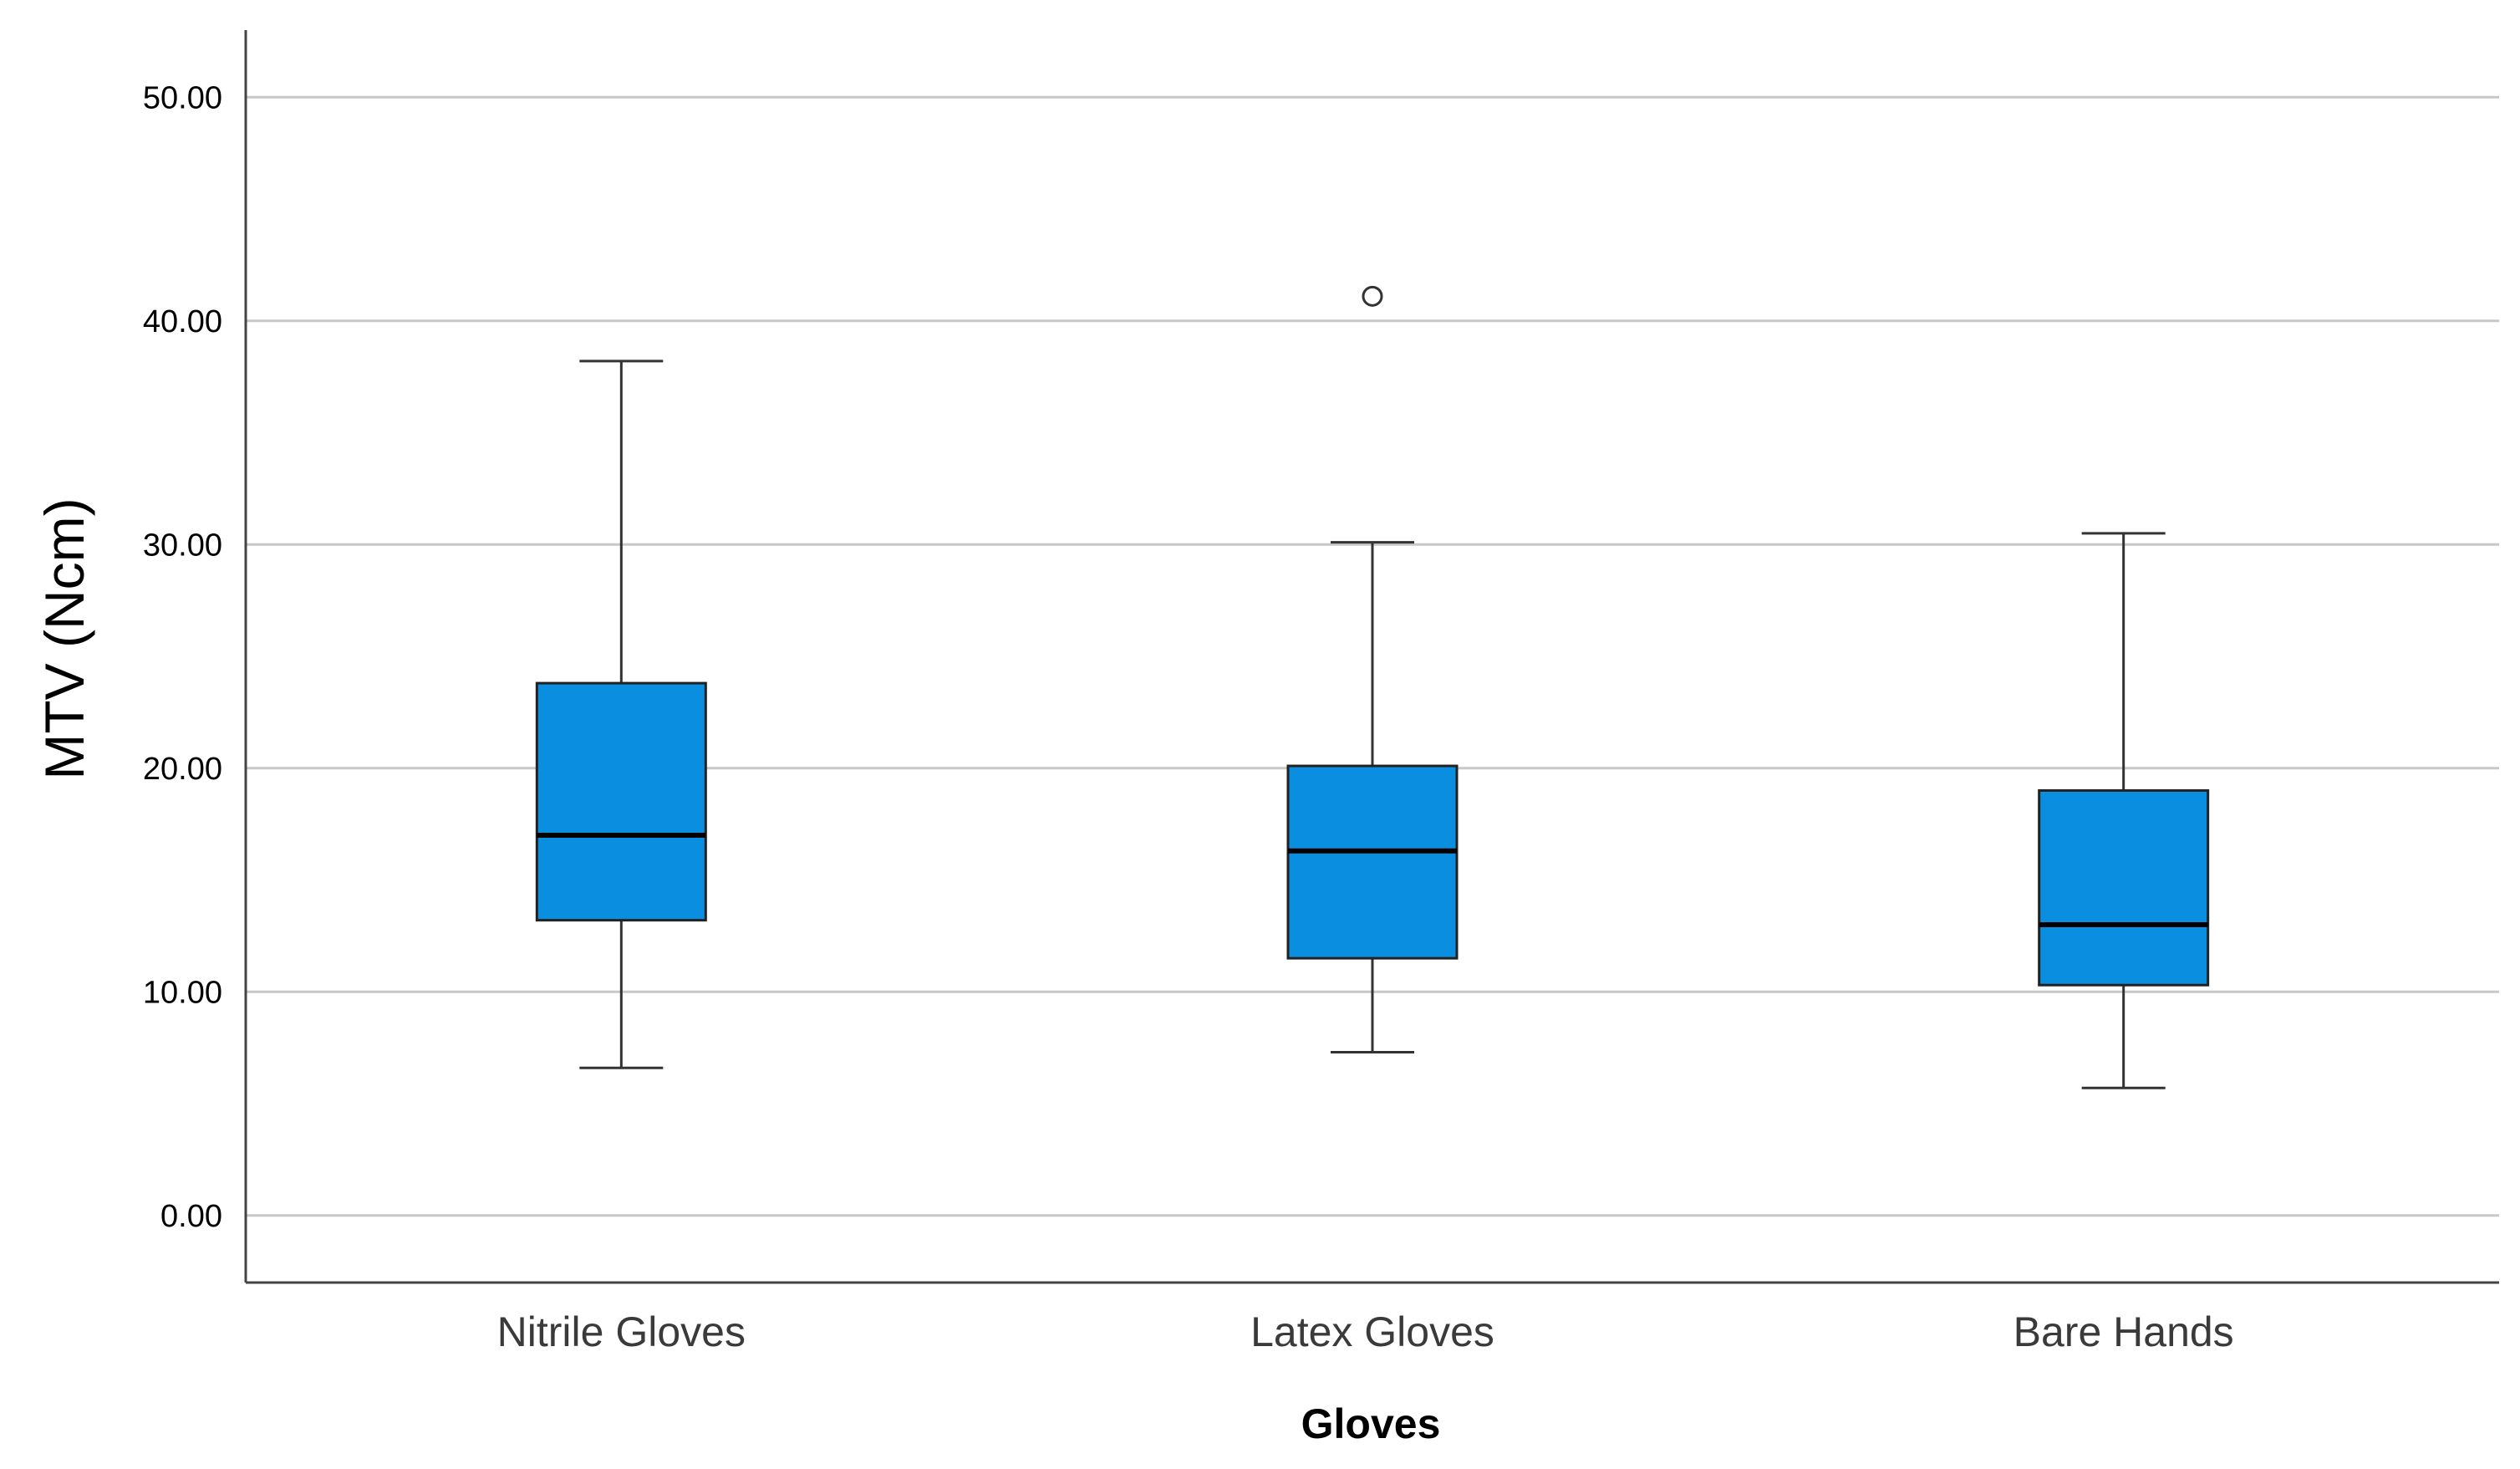 Image resolution: width=2520 pixels, height=1469 pixels. Describe the element at coordinates (182, 657) in the screenshot. I see `y-axis-ticks: 0.00 10.00 20.00 30.00 40.00 50.00` at that location.